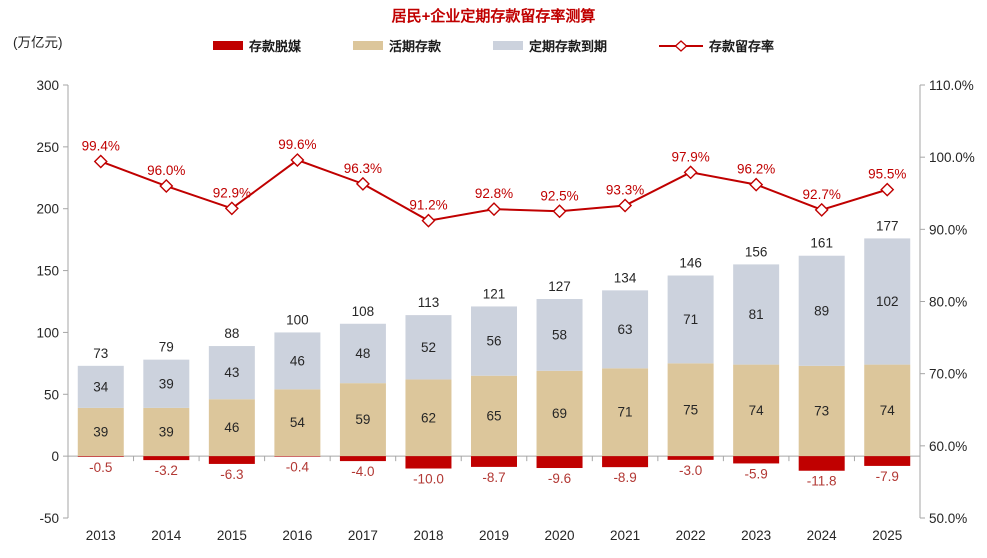 The width and height of the screenshot is (987, 558). I want to click on legend-item-disintermediation: 存款脱媒, so click(256, 45).